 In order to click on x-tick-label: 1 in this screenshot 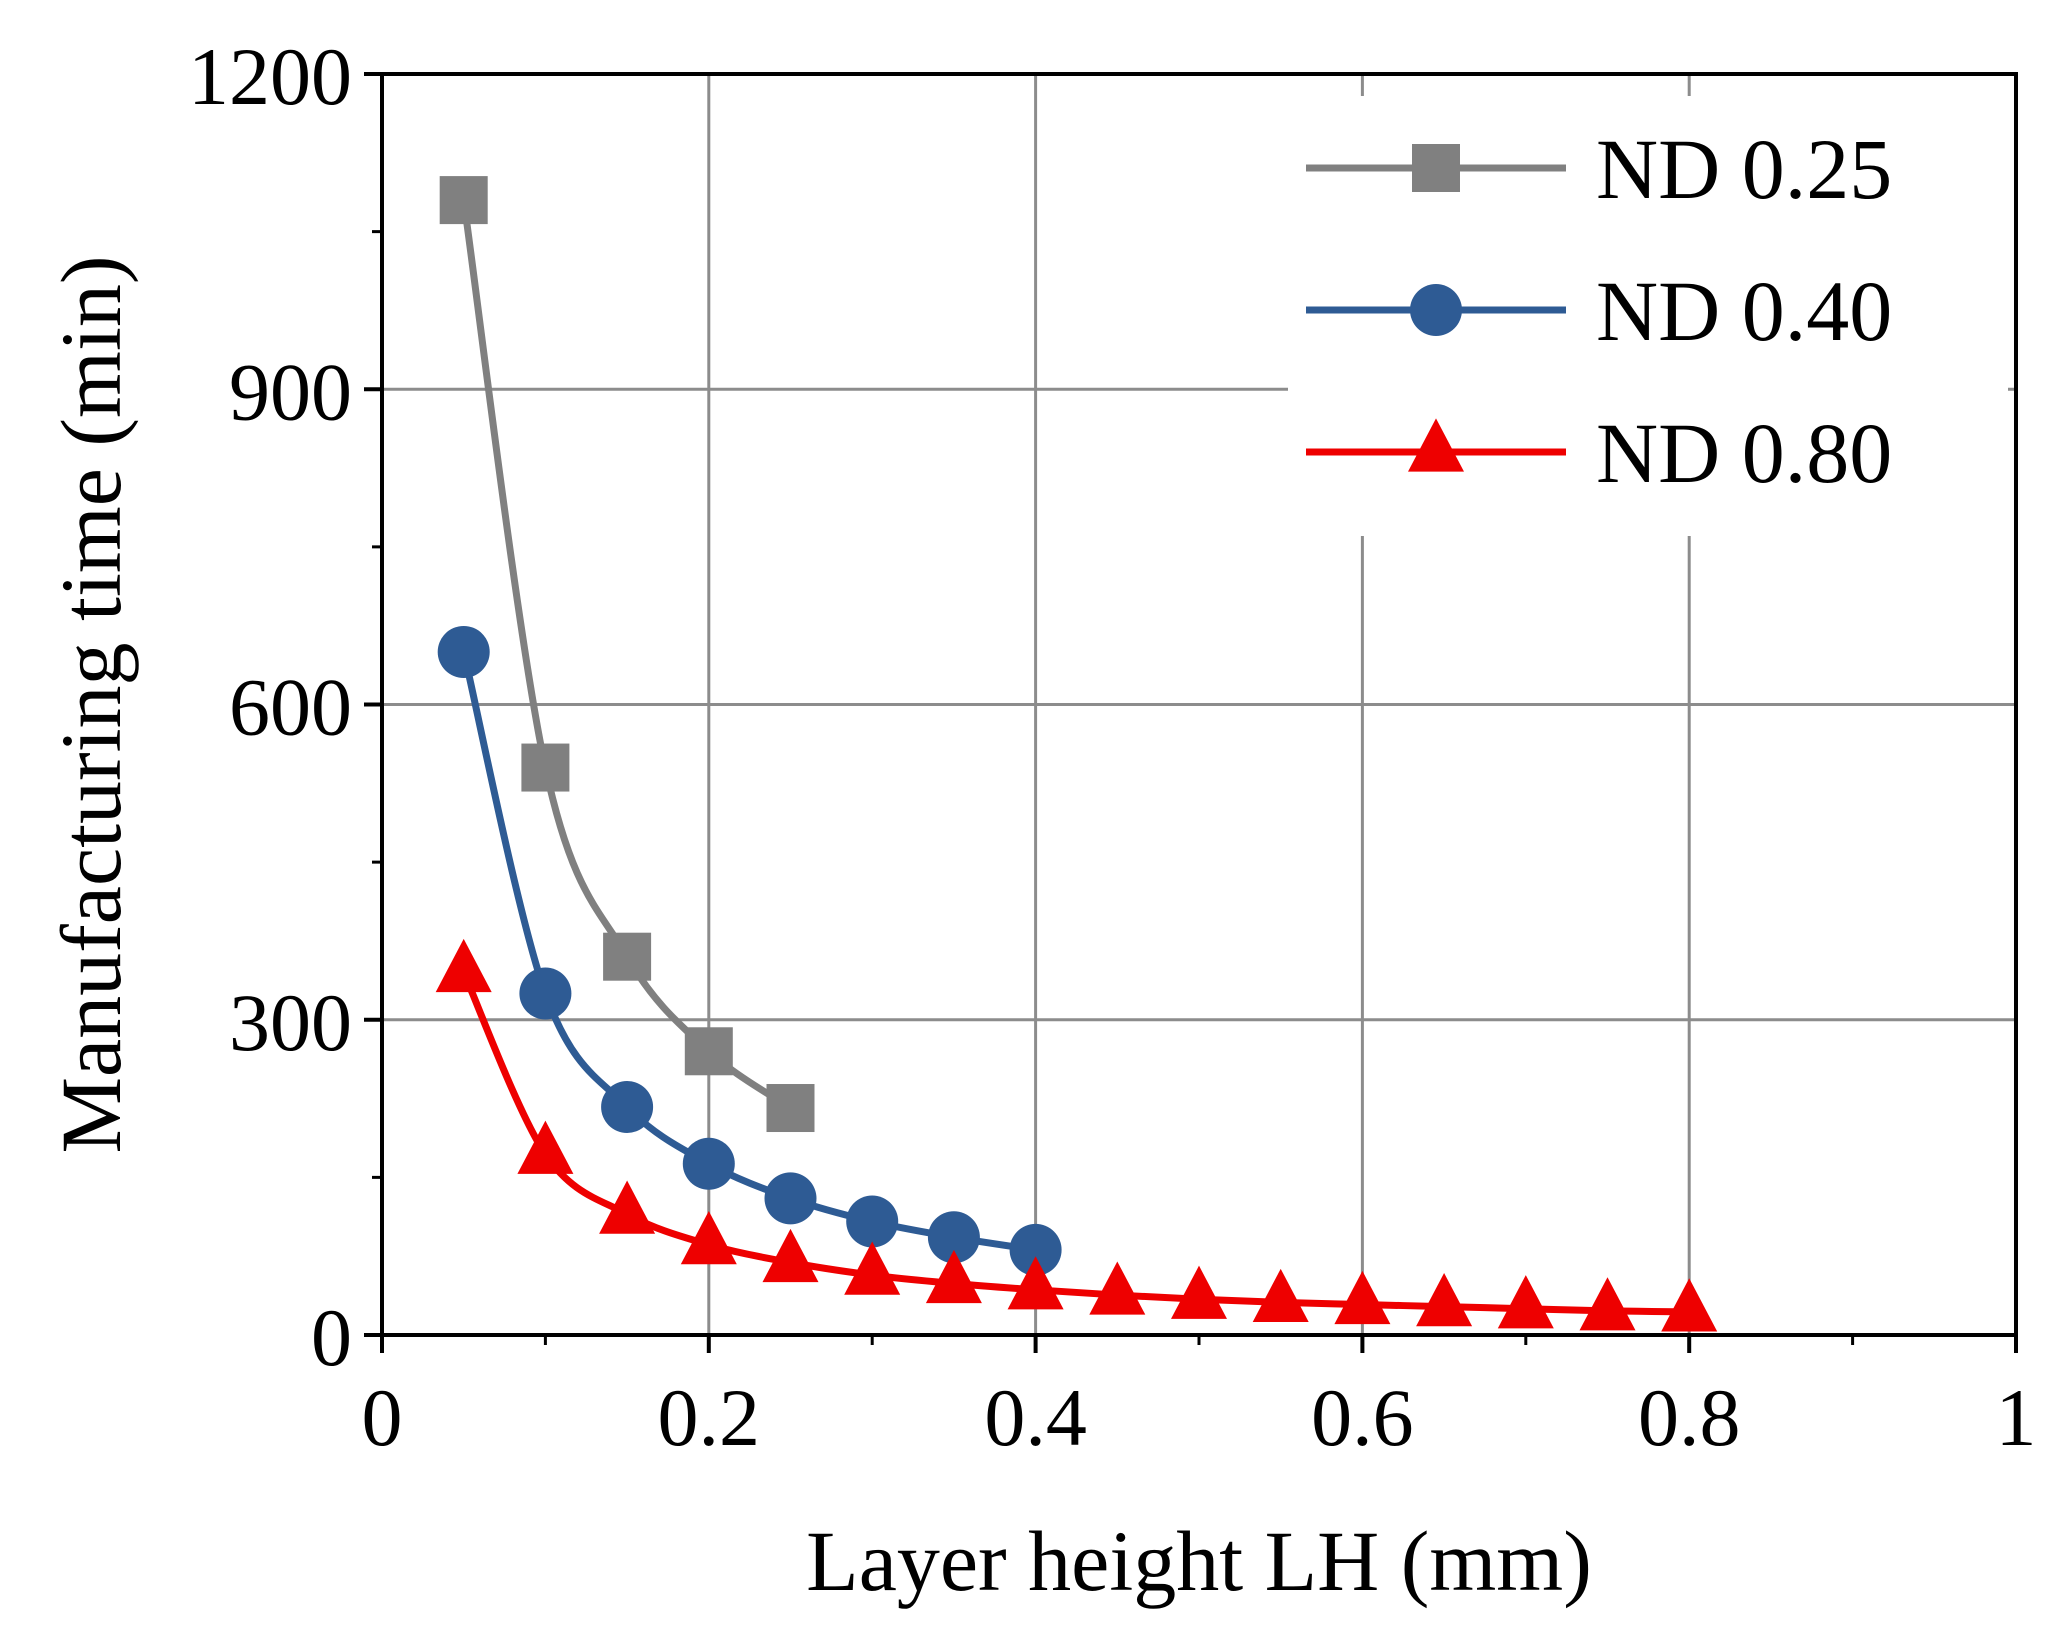, I will do `click(2016, 1417)`.